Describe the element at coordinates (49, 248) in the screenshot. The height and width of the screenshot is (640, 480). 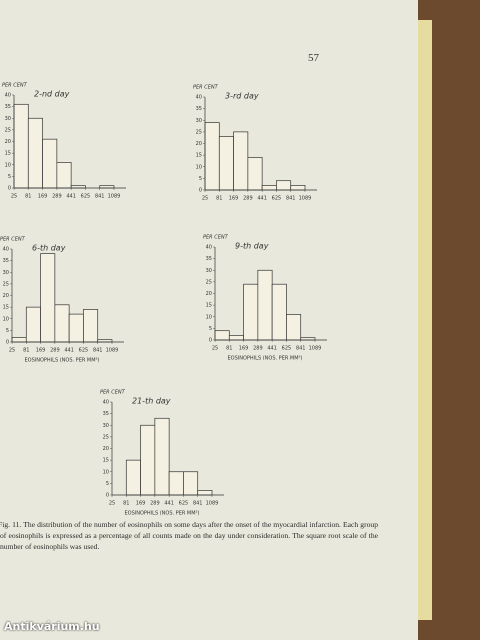
I see `chart-title: 6-th day` at that location.